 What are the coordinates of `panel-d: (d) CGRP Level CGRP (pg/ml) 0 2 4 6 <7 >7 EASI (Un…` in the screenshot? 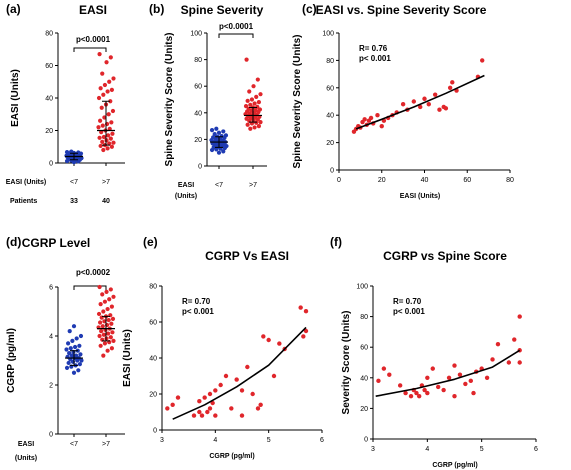 It's located at (65, 348).